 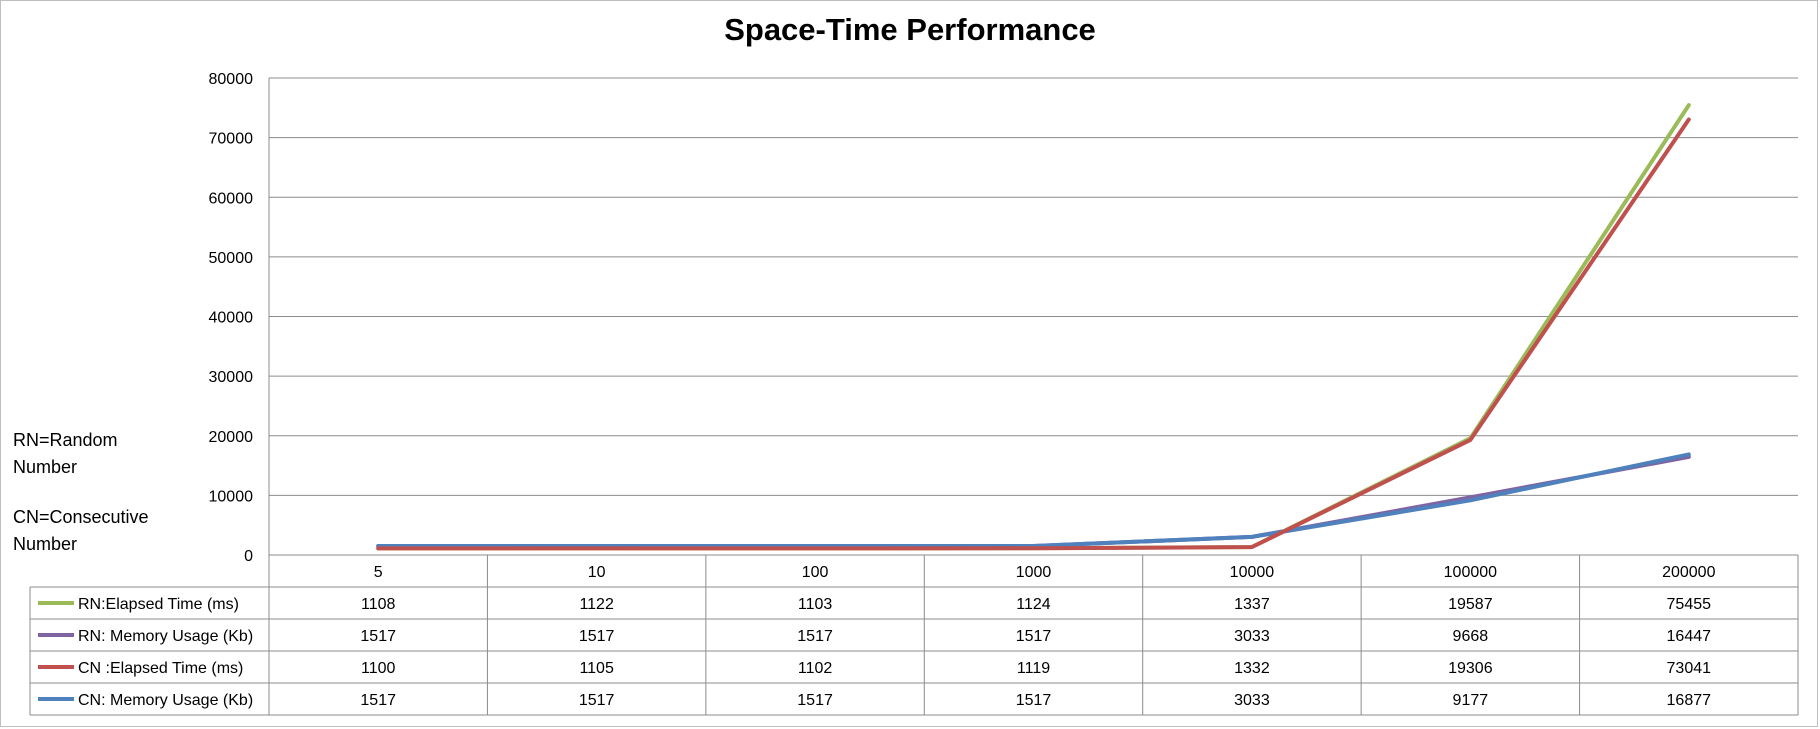 I want to click on y-tick-label: 70000, so click(x=231, y=139).